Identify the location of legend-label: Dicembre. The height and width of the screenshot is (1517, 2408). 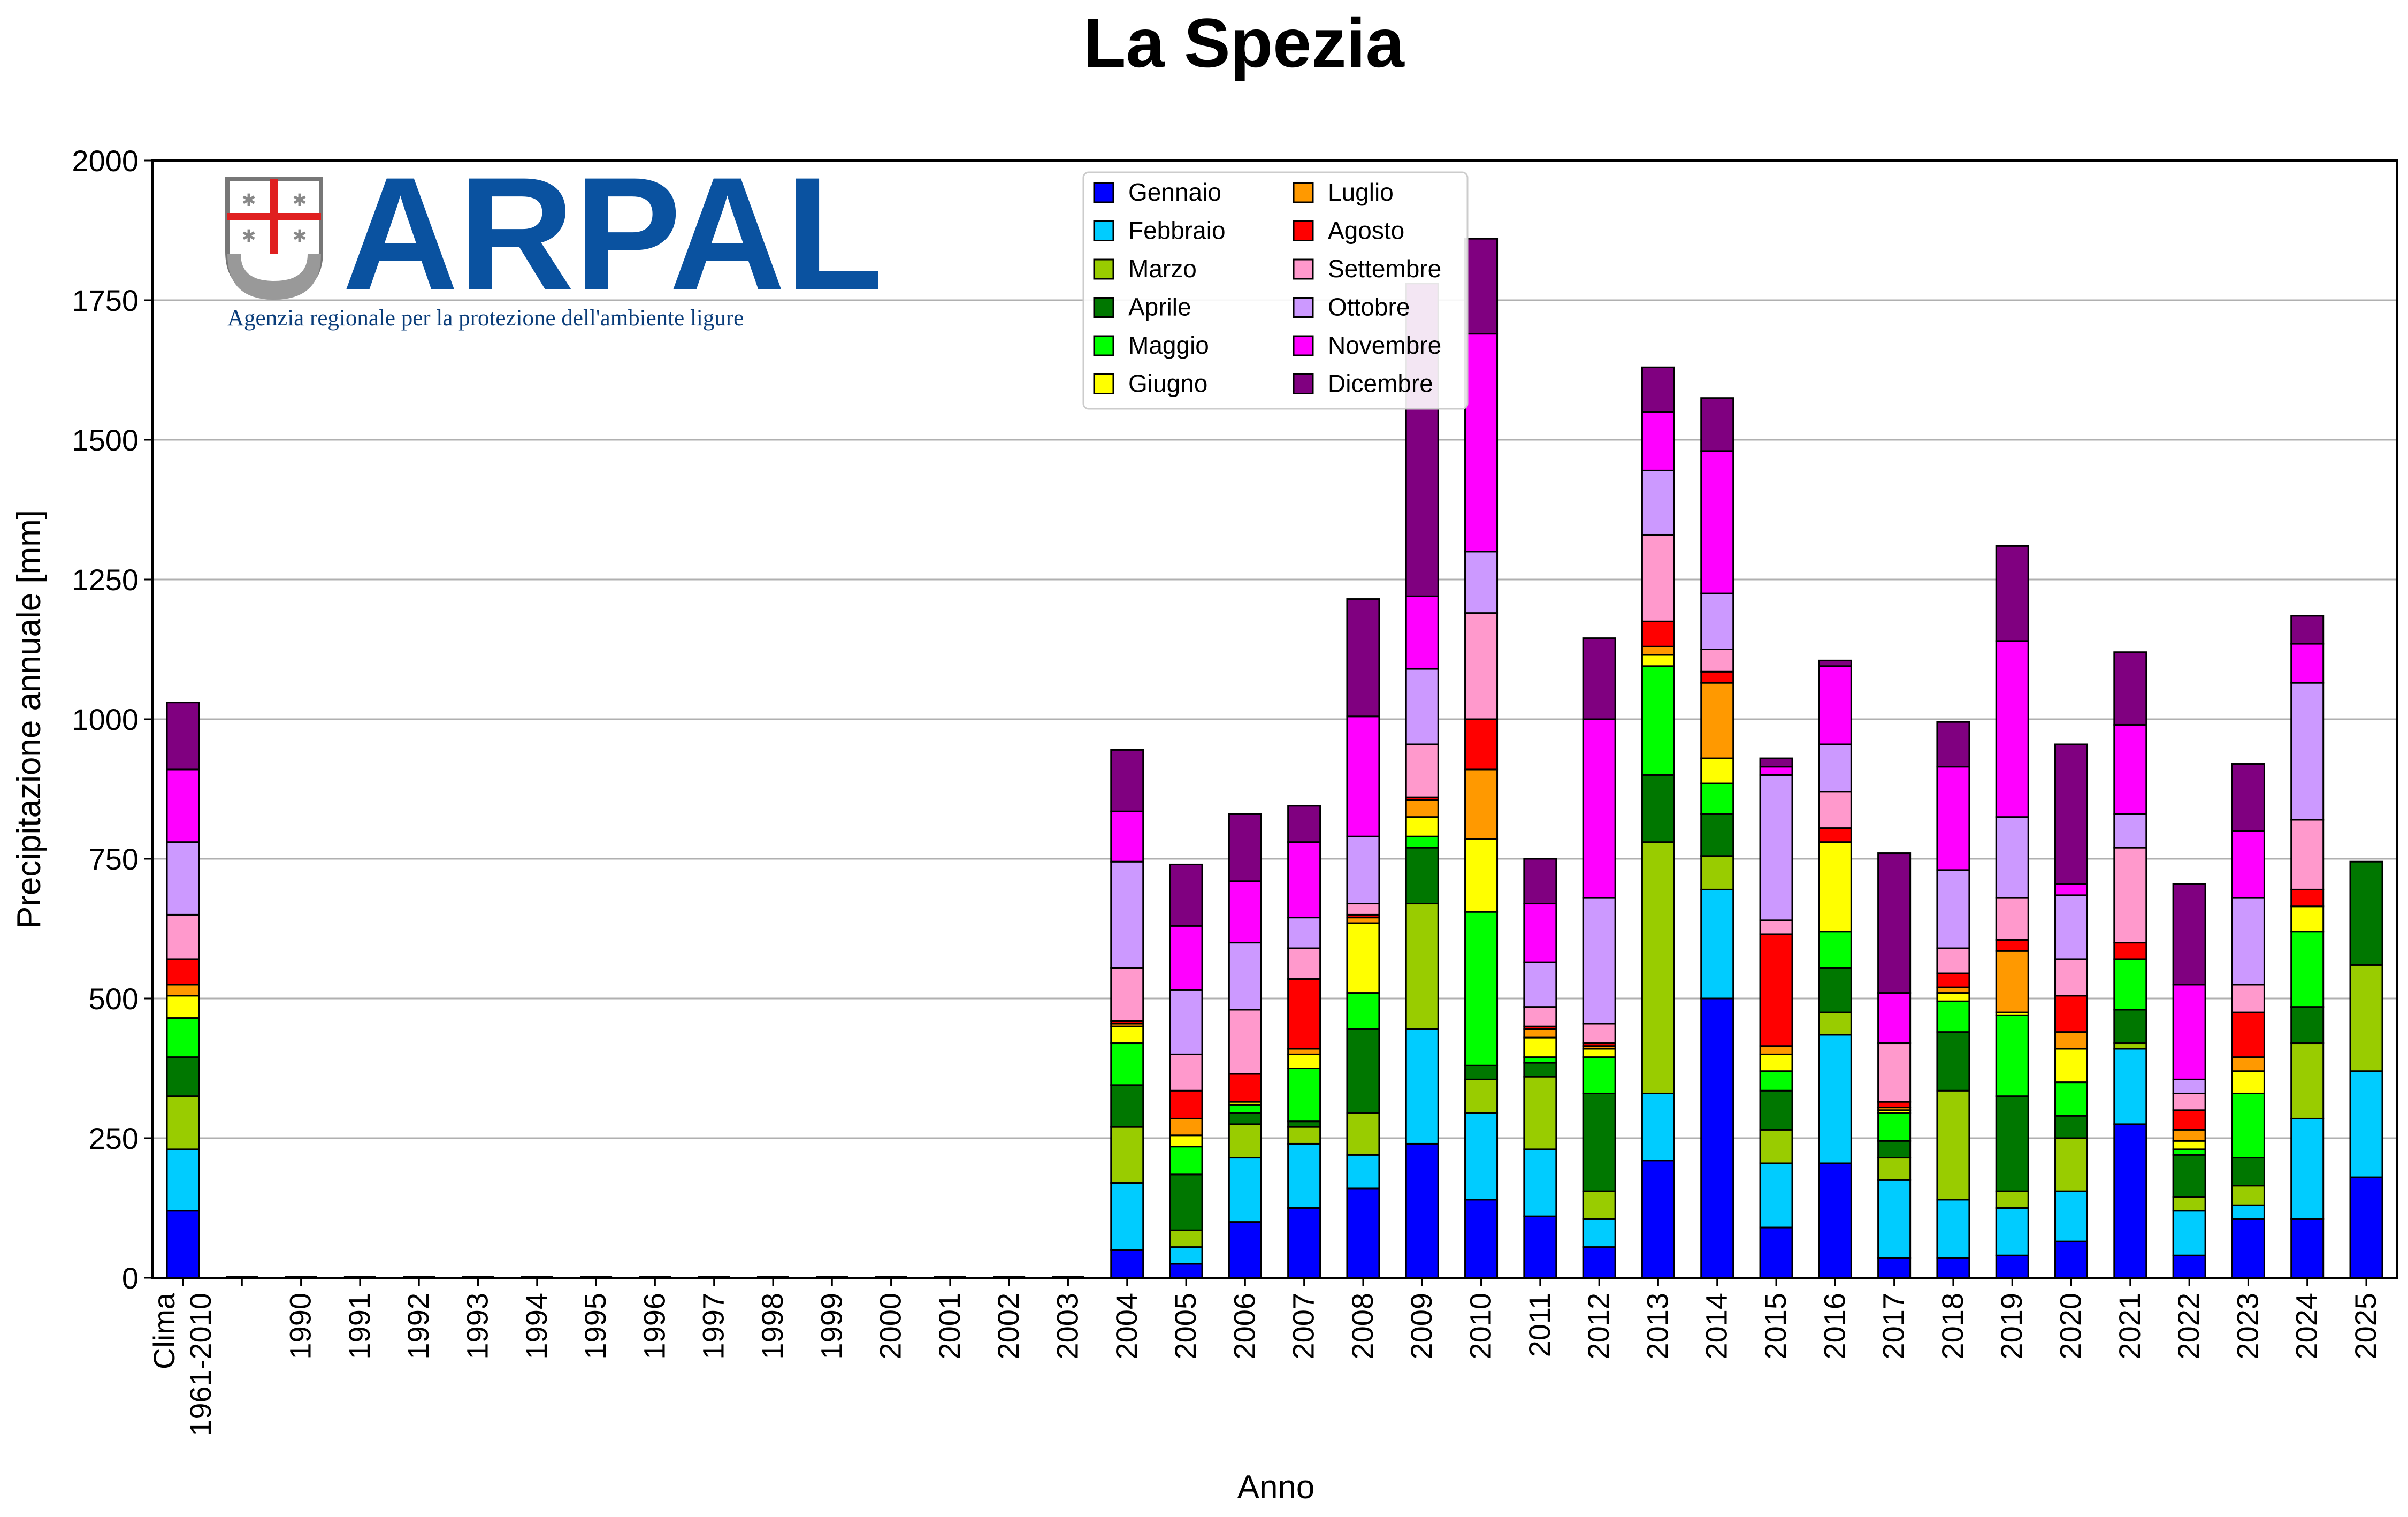
(1380, 384).